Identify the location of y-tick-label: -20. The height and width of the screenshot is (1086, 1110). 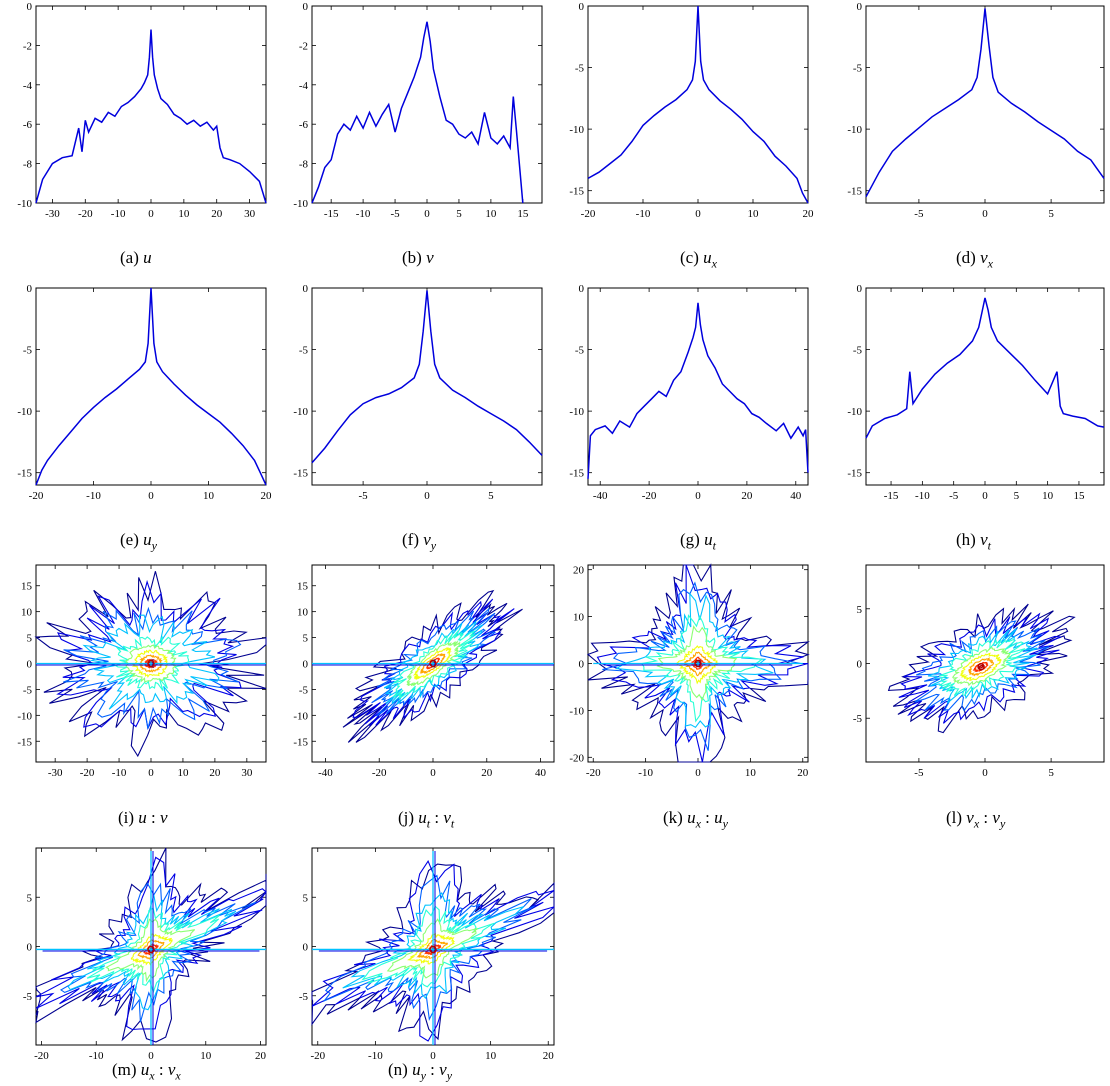
(576, 758).